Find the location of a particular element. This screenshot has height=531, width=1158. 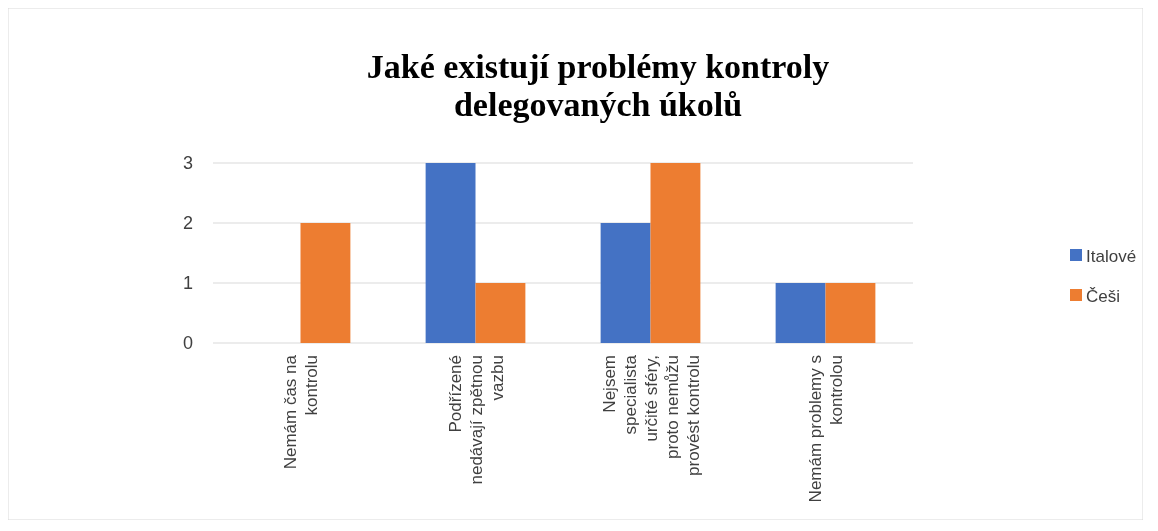

legend-label: Italové is located at coordinates (1111, 256).